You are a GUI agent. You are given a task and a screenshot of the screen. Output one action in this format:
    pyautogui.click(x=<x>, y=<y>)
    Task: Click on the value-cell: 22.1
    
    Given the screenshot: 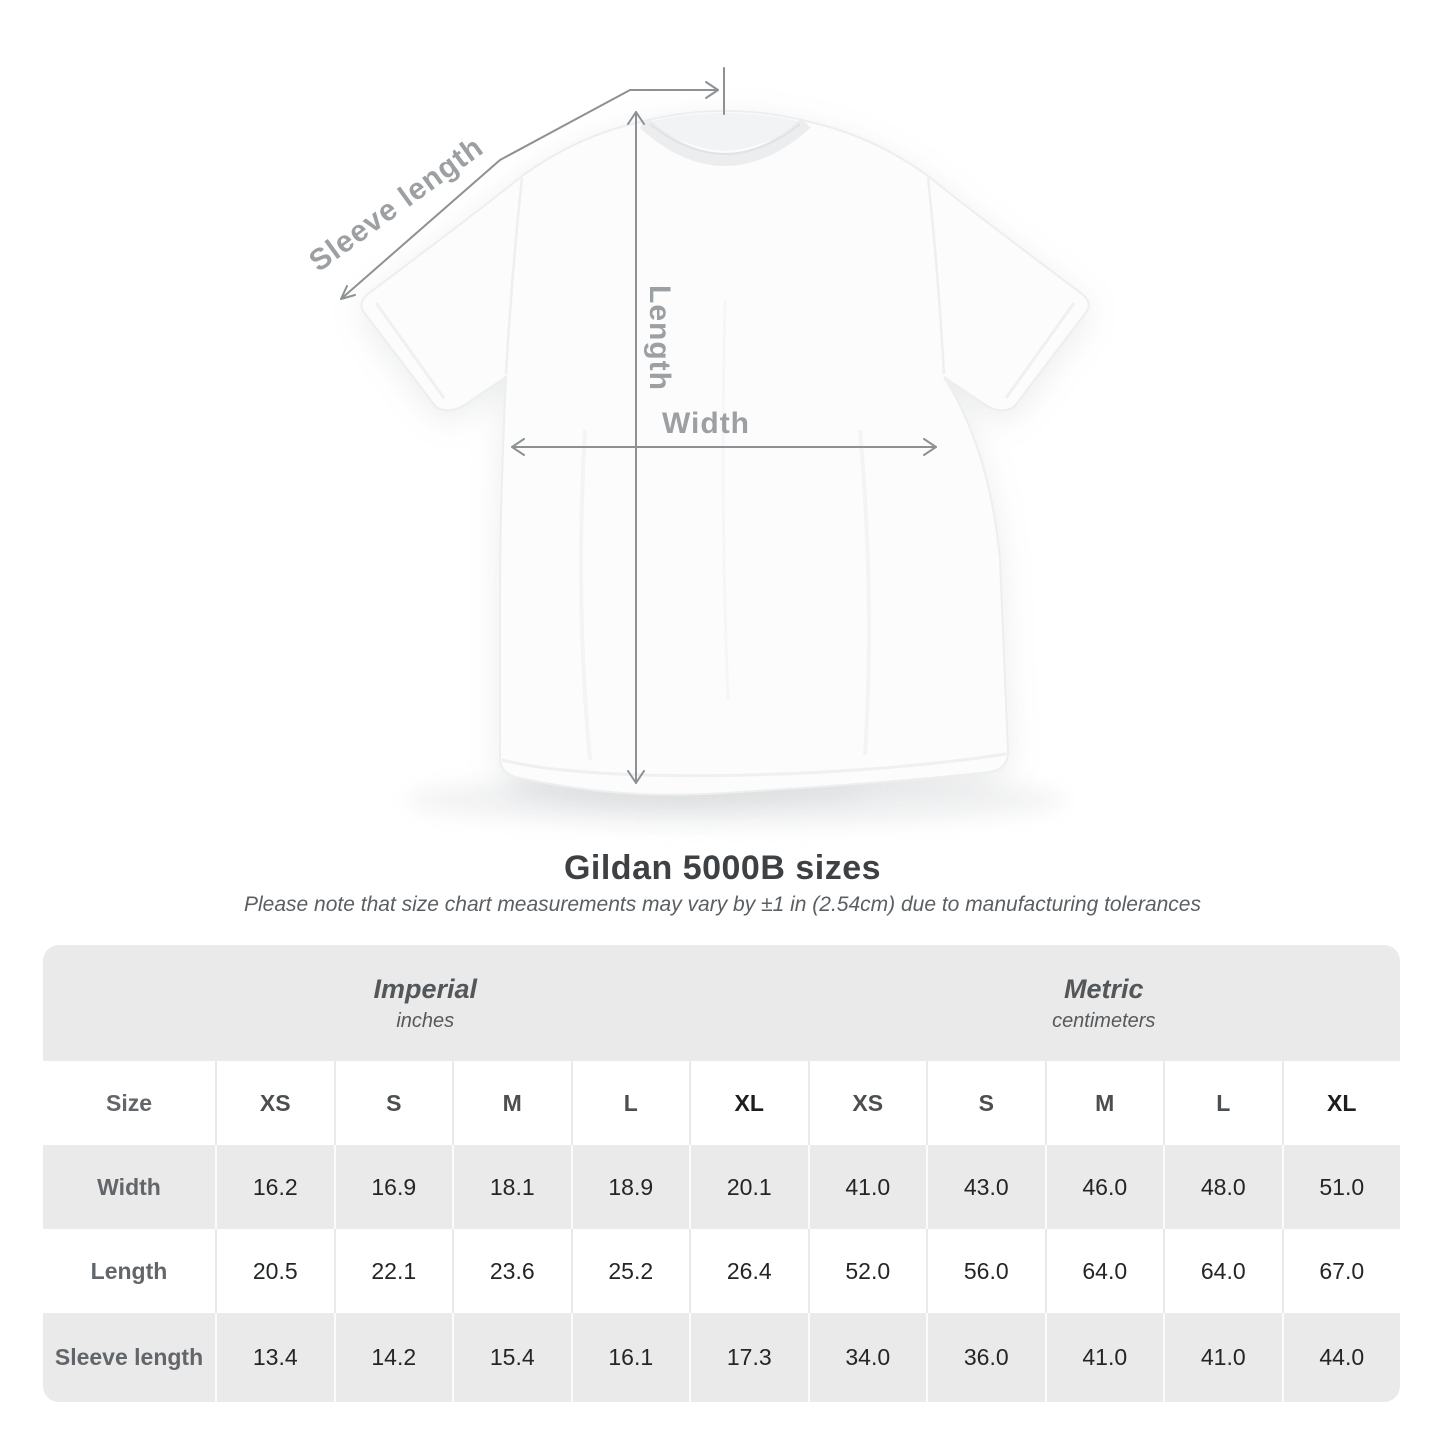 What is the action you would take?
    pyautogui.click(x=393, y=1271)
    